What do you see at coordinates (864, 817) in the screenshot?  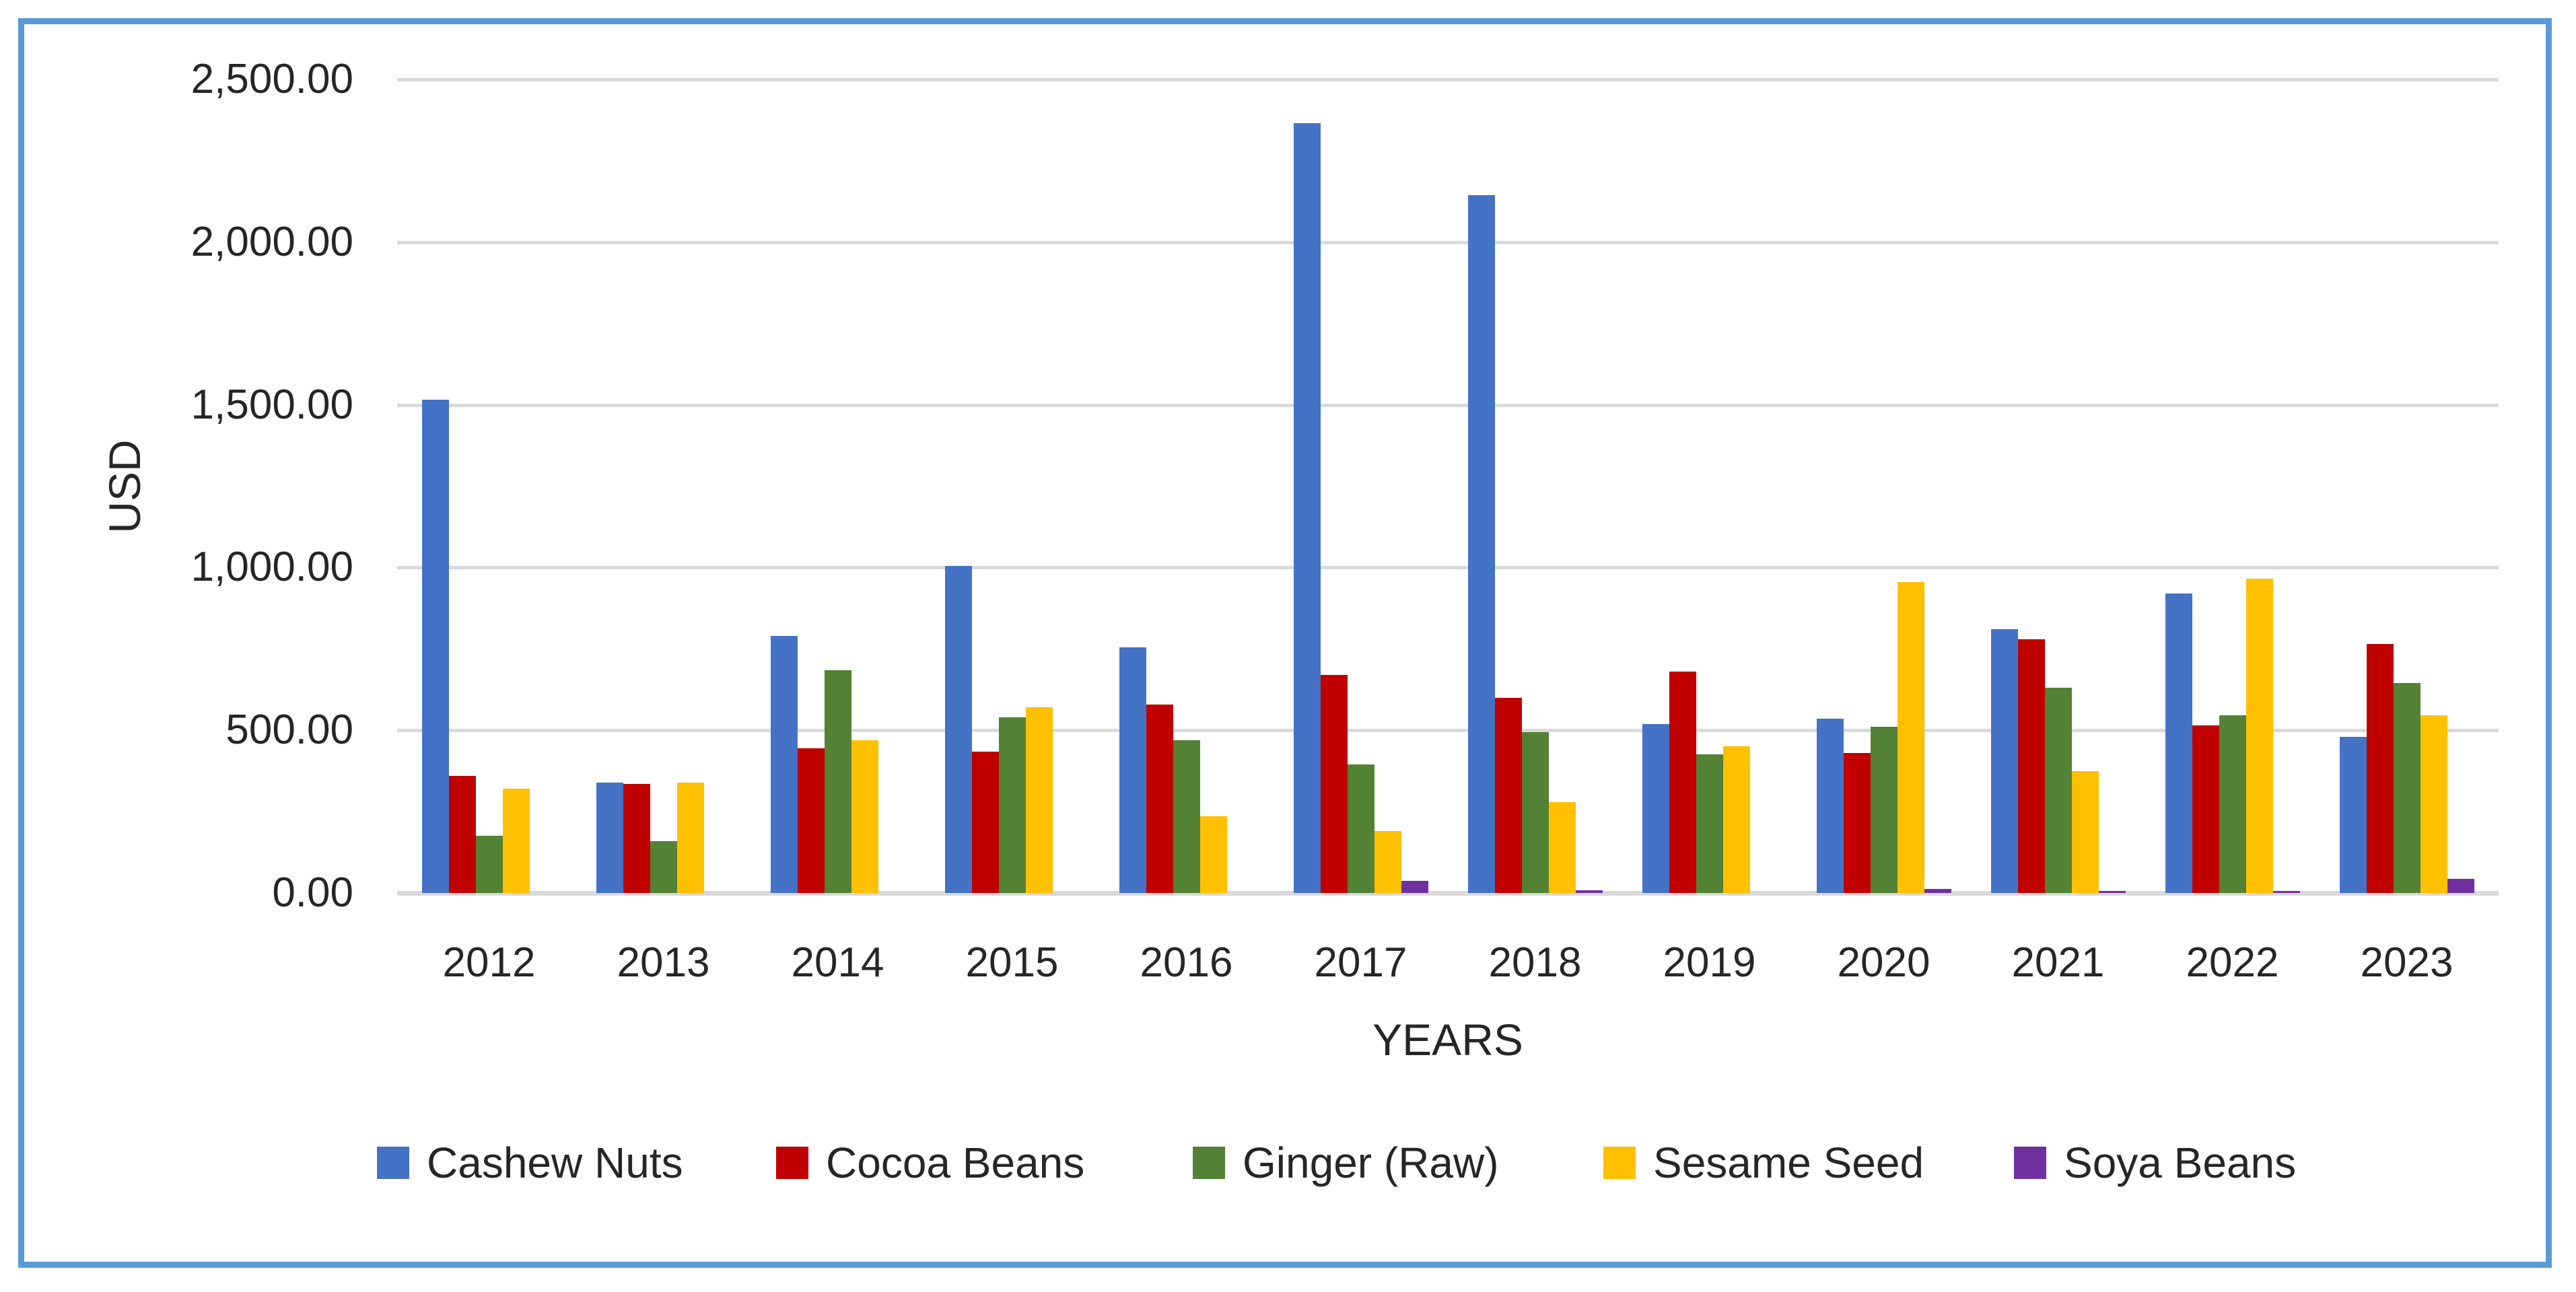 I see `bar-sesame-seed-2014` at bounding box center [864, 817].